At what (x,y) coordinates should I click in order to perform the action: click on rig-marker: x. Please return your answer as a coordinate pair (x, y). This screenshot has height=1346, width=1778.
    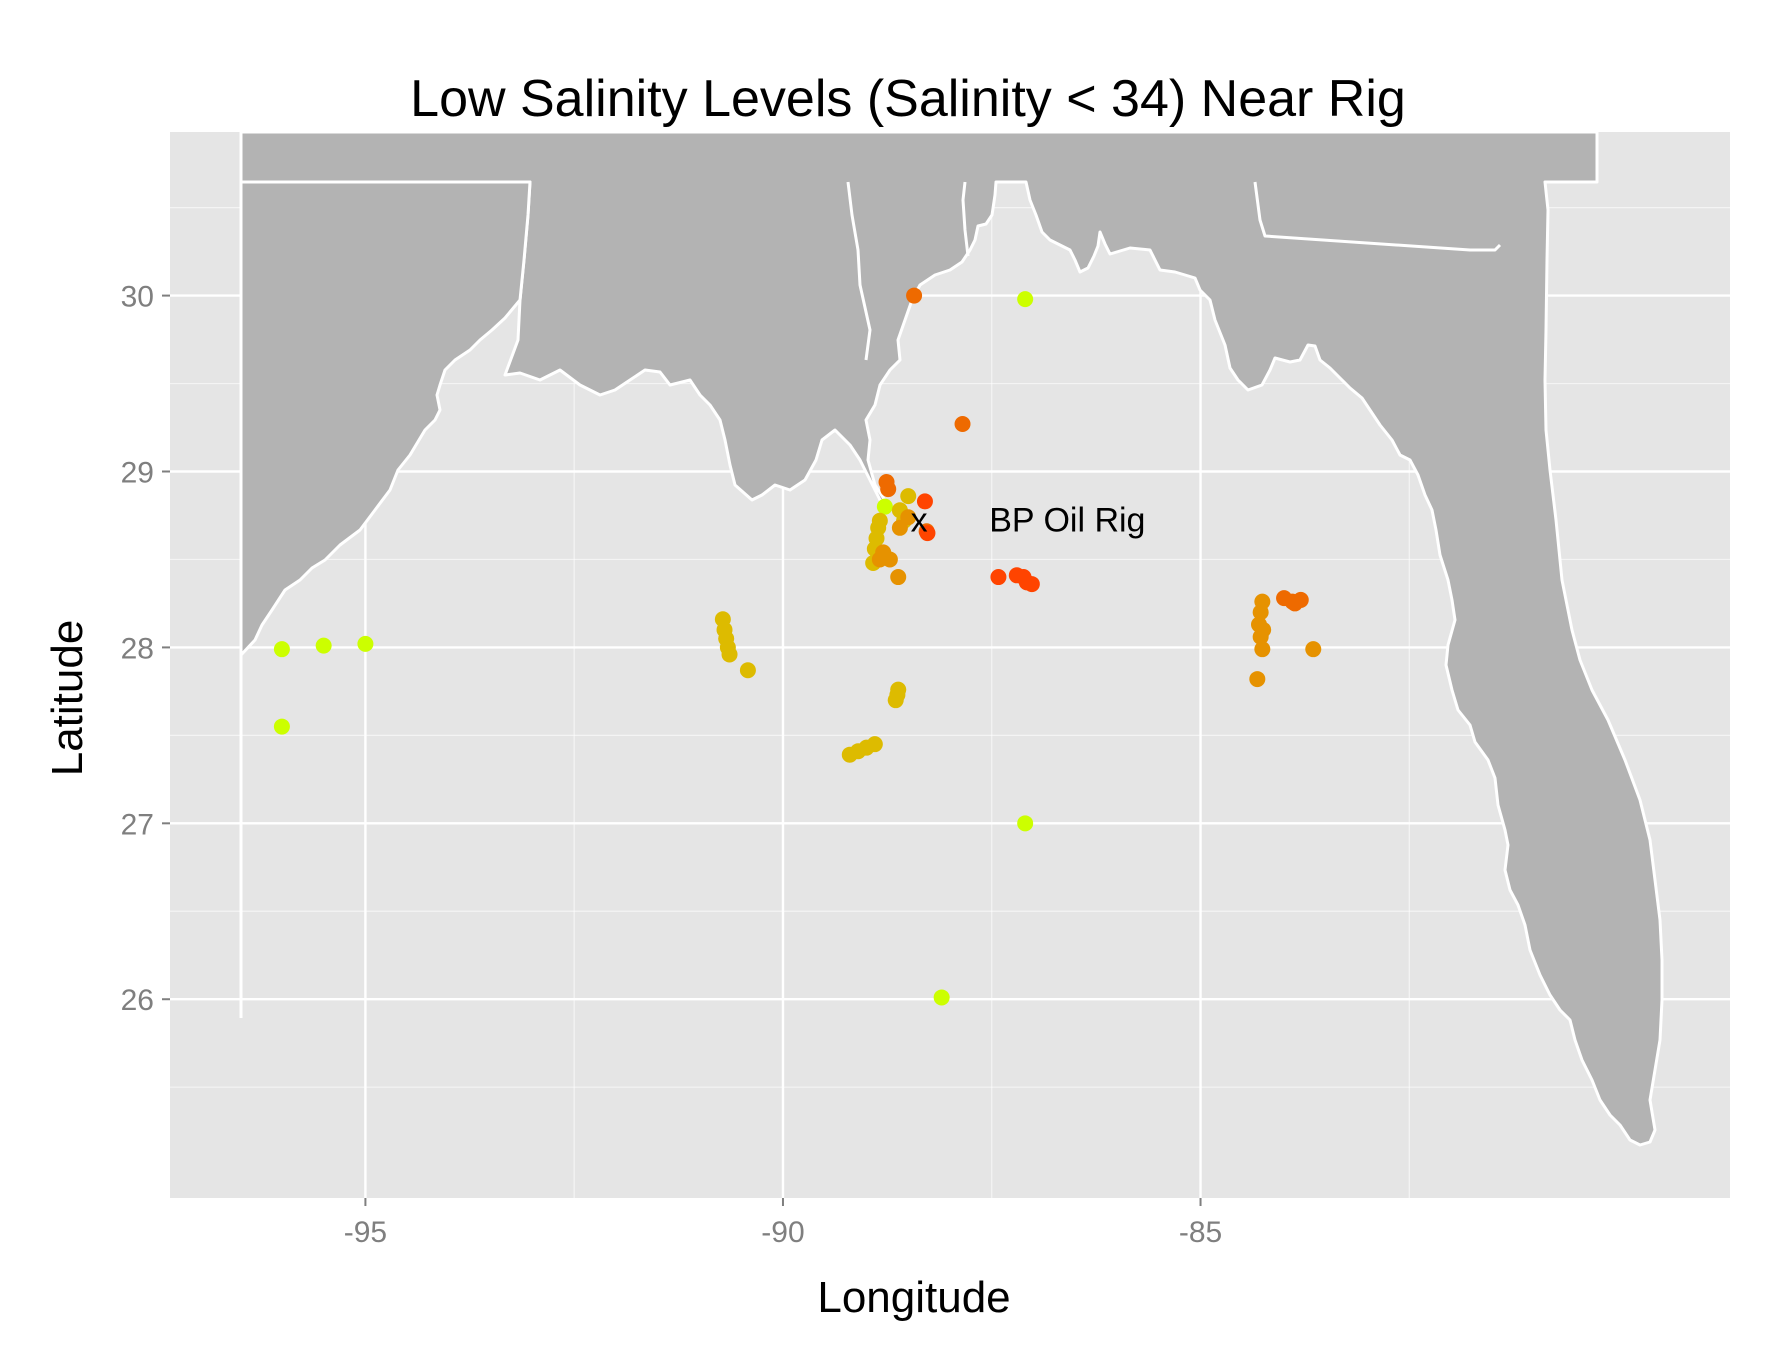
    Looking at the image, I should click on (919, 520).